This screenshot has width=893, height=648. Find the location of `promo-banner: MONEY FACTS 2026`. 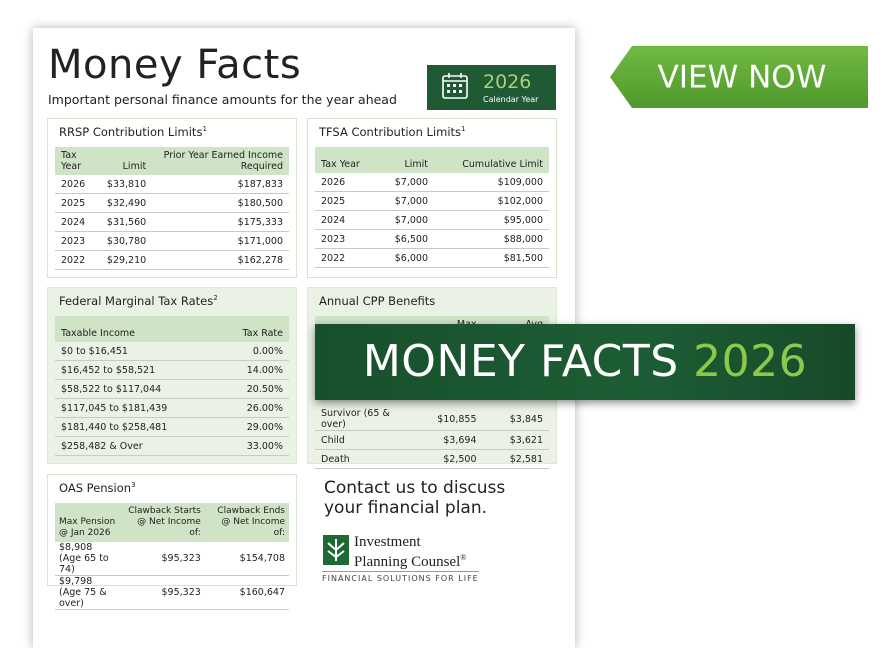

promo-banner: MONEY FACTS 2026 is located at coordinates (585, 362).